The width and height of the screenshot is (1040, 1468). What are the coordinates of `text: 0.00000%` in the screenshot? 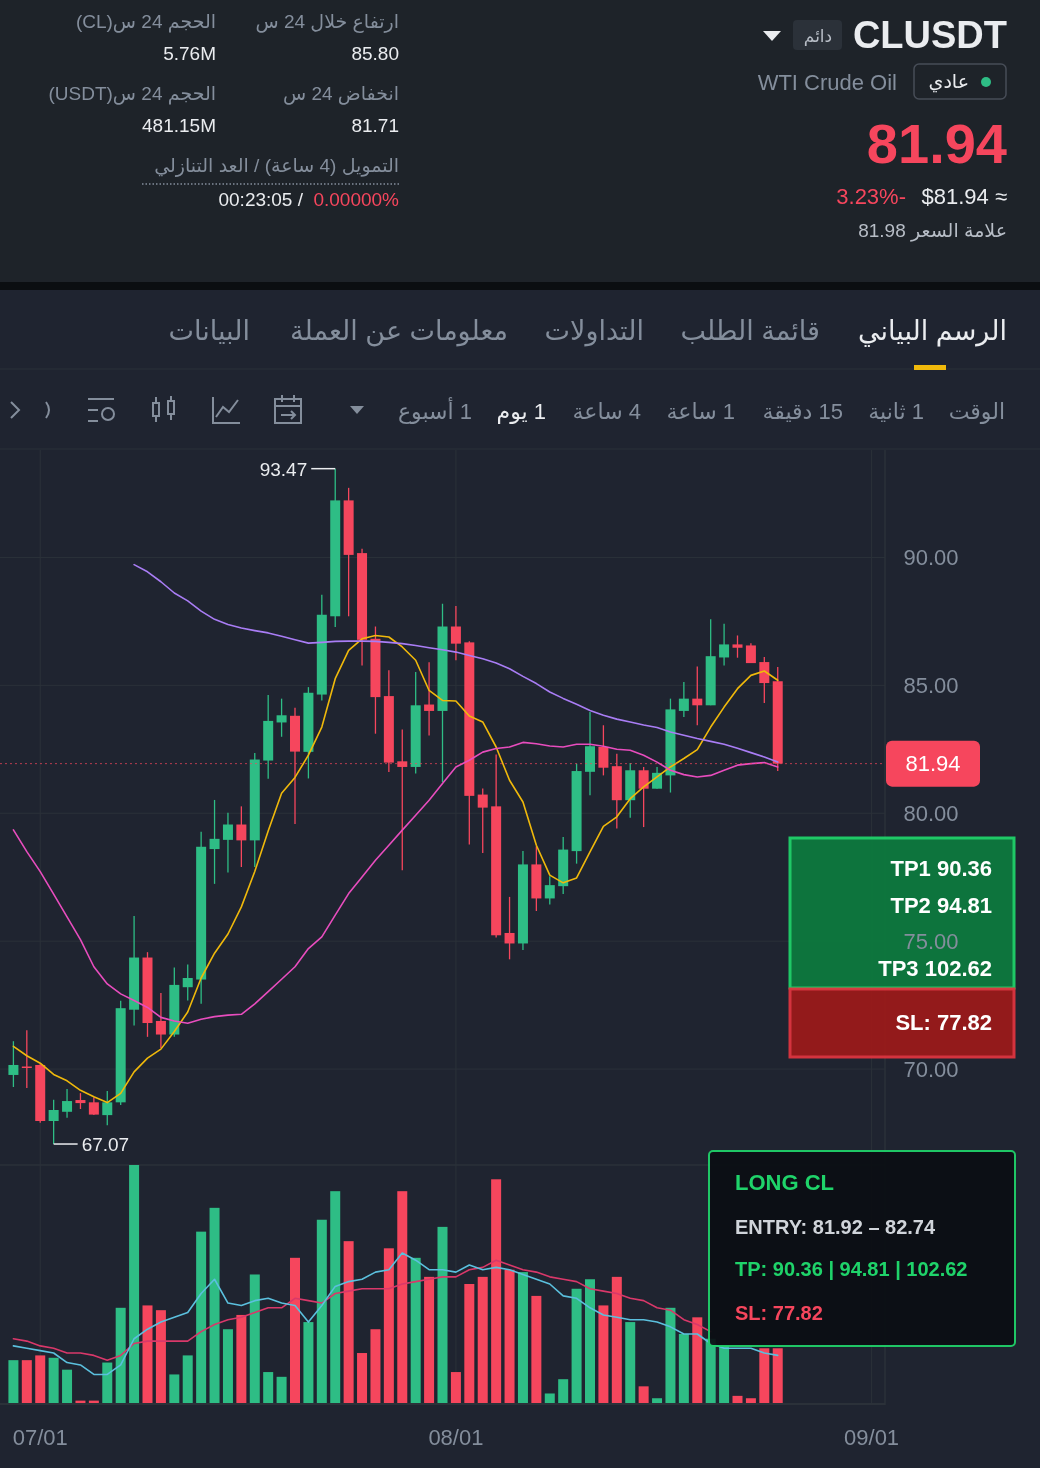 It's located at (356, 199).